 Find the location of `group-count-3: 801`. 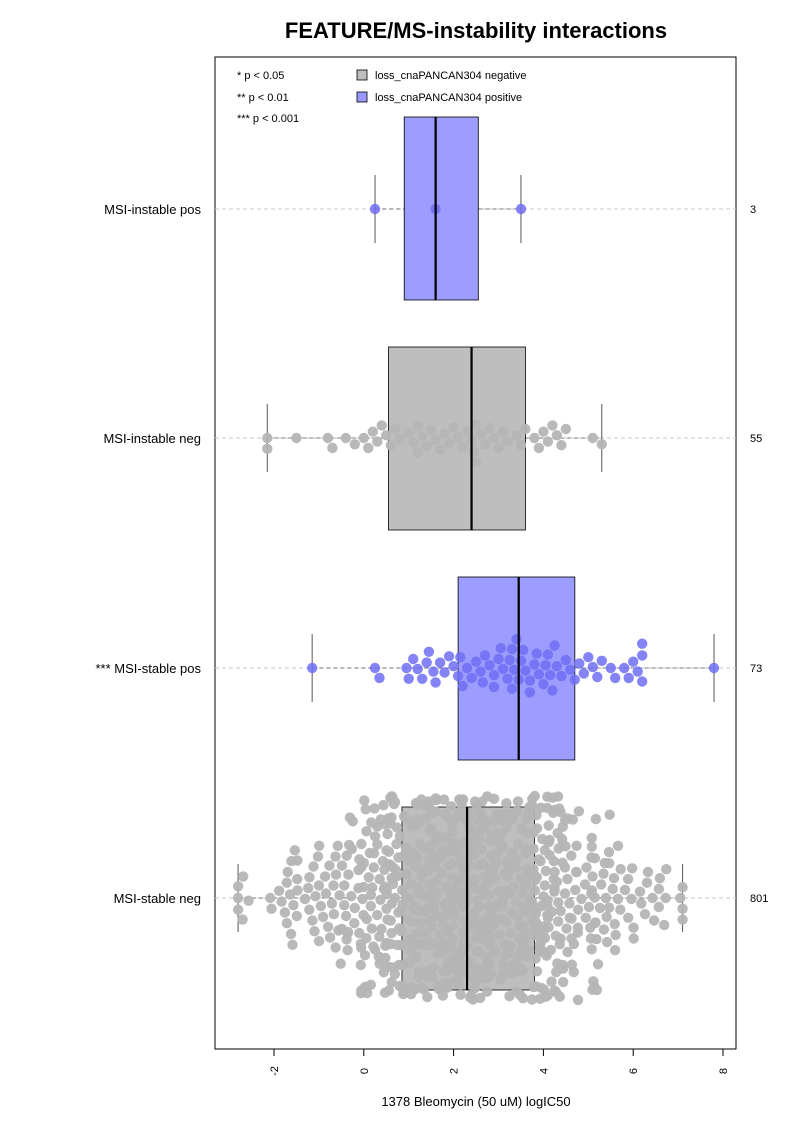

group-count-3: 801 is located at coordinates (759, 899).